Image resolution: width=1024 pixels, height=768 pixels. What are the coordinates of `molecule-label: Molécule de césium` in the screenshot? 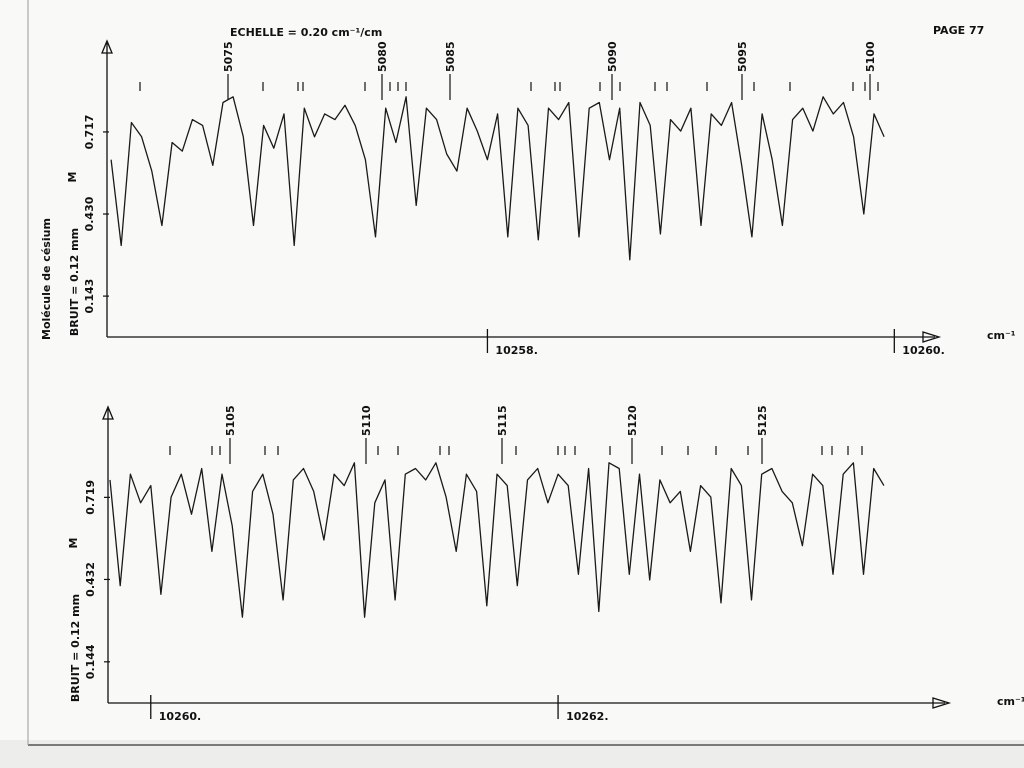 It's located at (46, 279).